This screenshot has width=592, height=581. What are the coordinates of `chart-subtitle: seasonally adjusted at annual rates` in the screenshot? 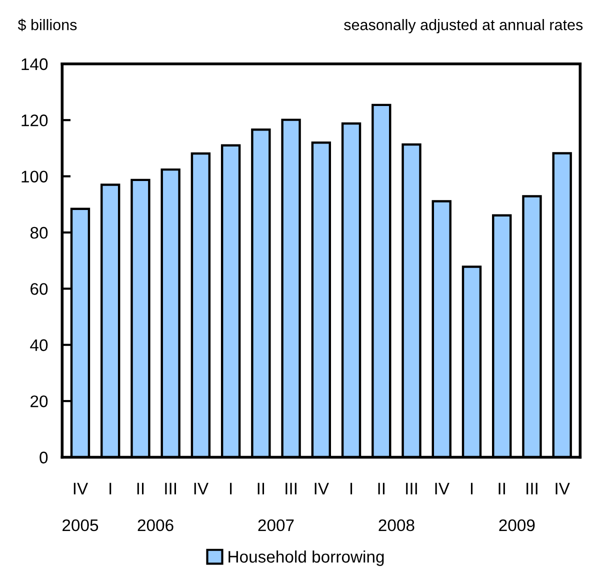 It's located at (463, 26).